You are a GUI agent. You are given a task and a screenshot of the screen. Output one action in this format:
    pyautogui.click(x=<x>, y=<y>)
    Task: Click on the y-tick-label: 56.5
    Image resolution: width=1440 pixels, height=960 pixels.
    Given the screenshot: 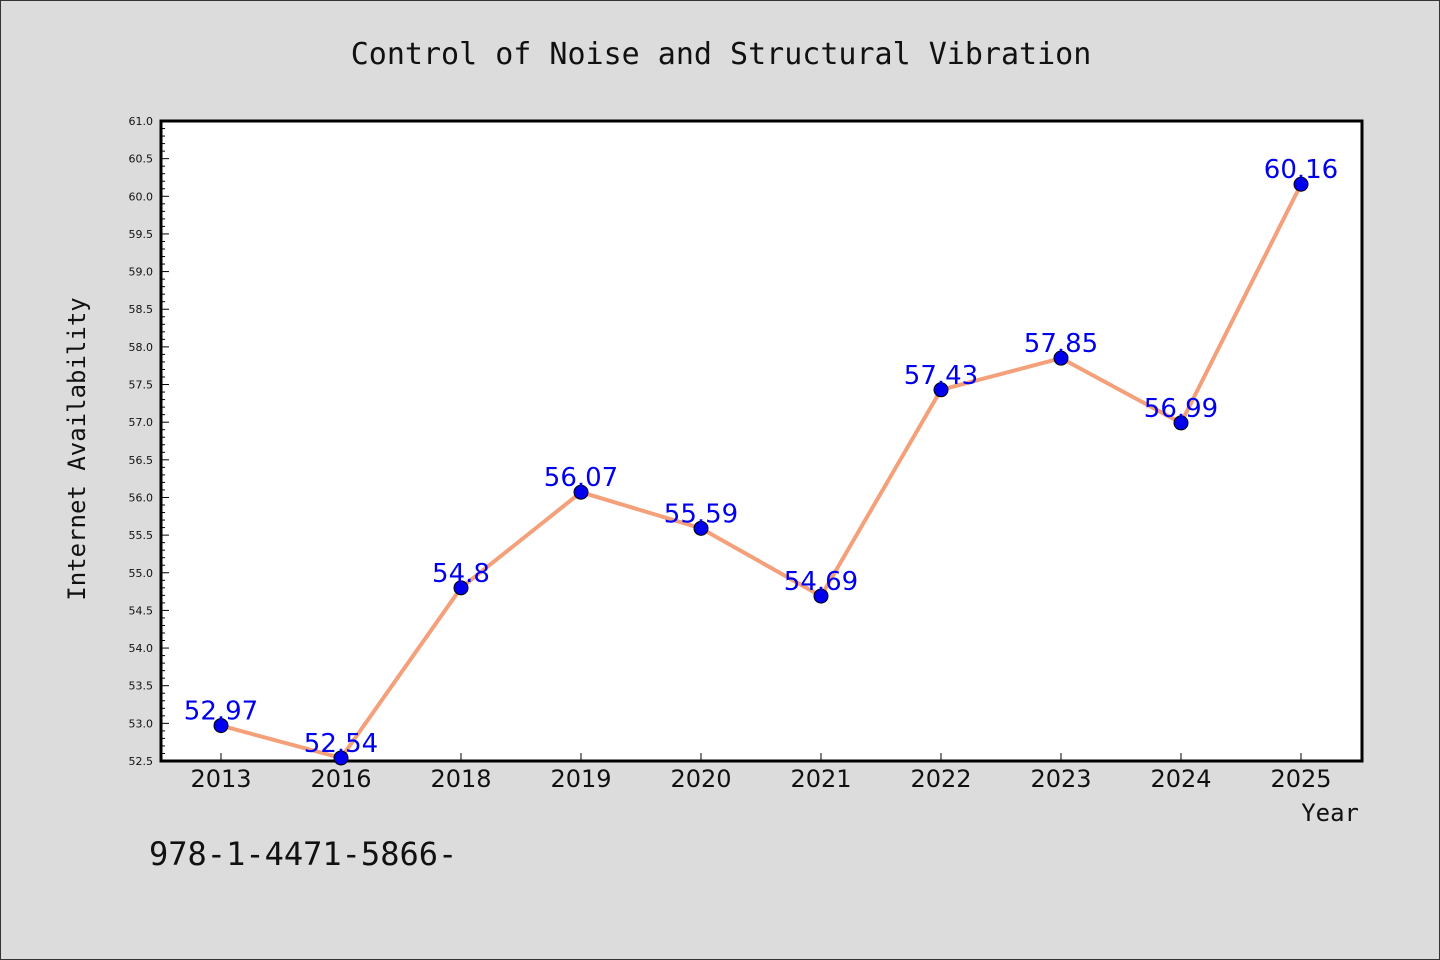 What is the action you would take?
    pyautogui.click(x=141, y=460)
    